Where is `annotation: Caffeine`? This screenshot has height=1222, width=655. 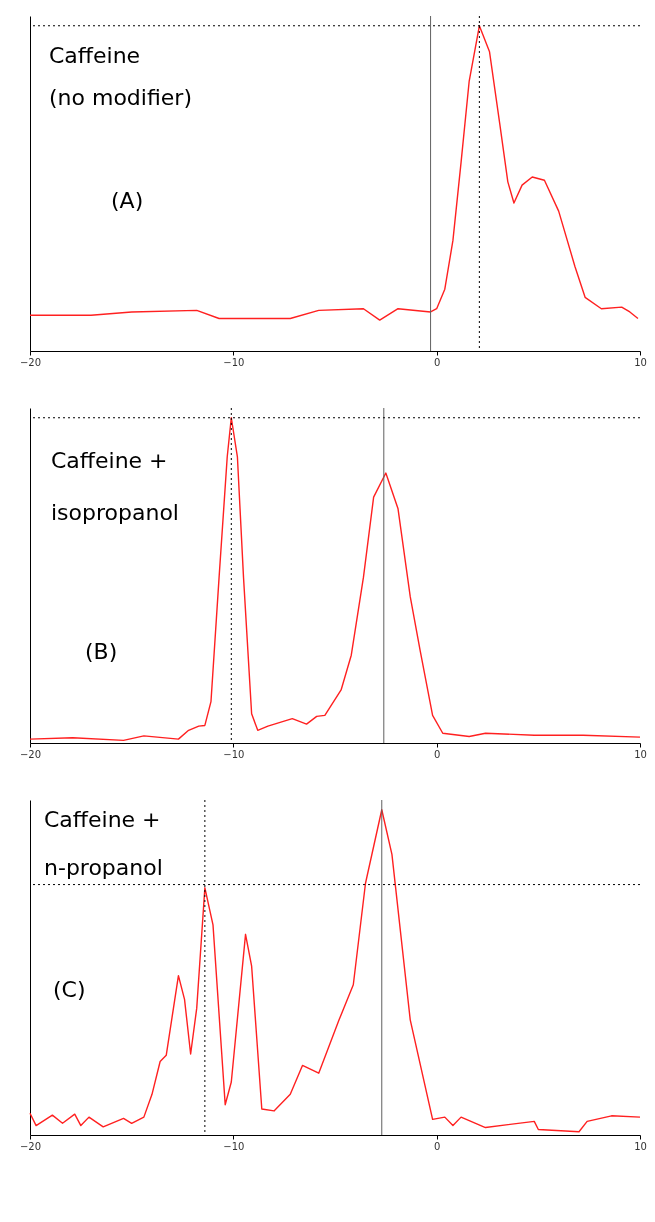 annotation: Caffeine is located at coordinates (95, 55).